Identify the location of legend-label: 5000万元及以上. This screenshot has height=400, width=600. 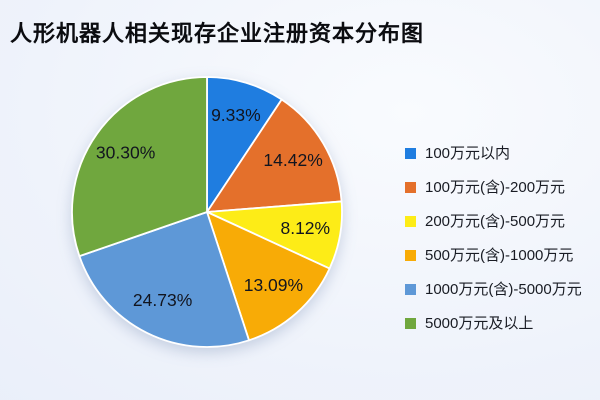
(479, 323).